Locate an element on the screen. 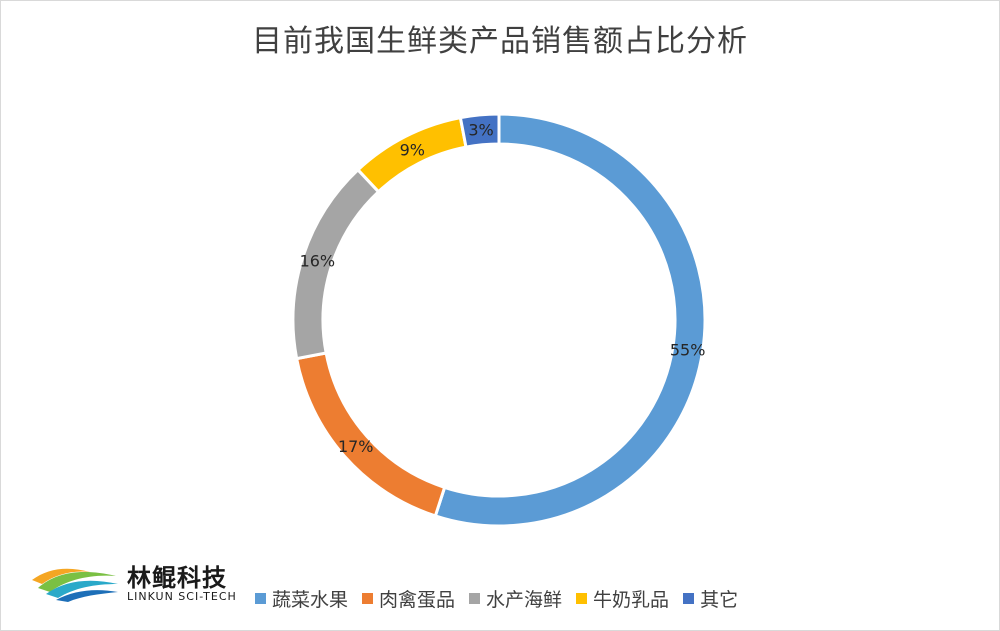  slice-label-3: 16% is located at coordinates (318, 260).